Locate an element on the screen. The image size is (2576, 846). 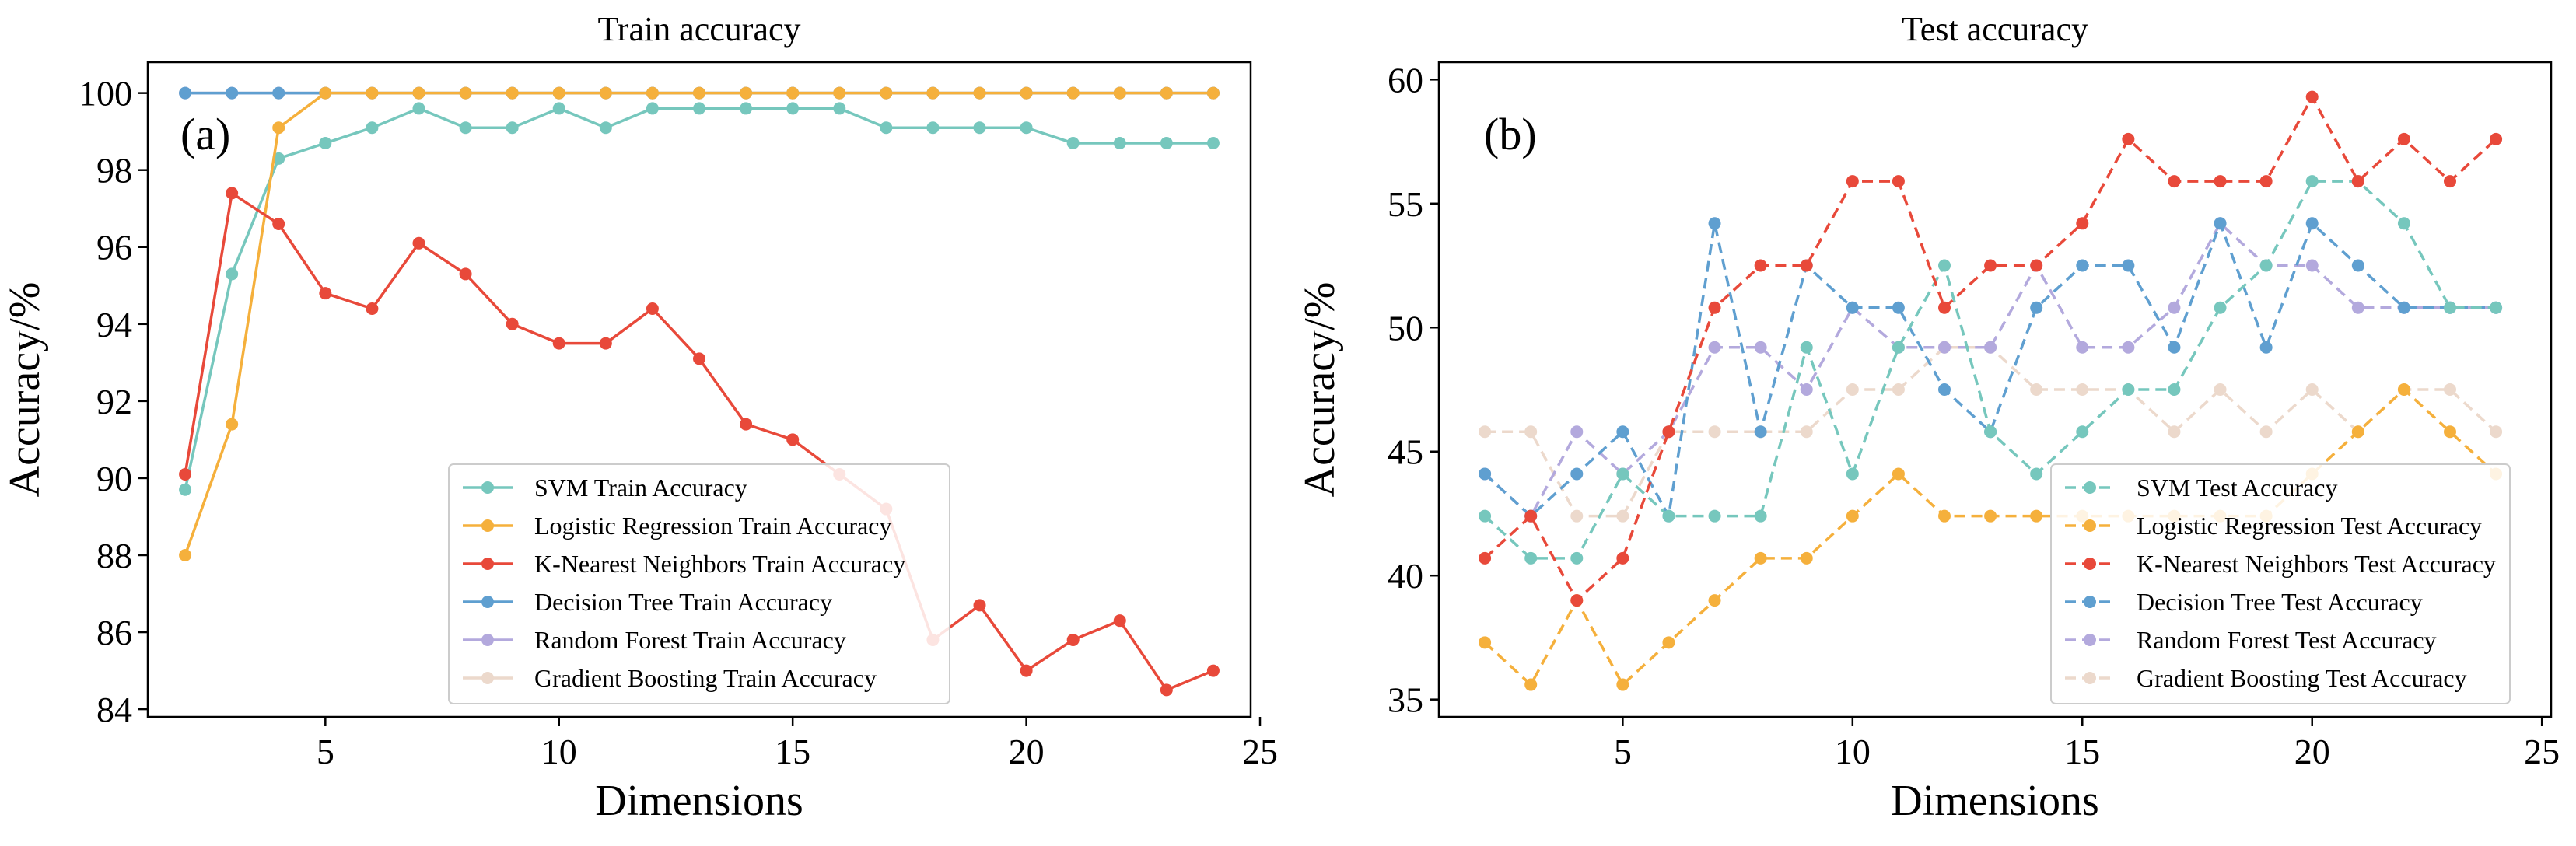
legend-label: Logistic Regression Train Accuracy is located at coordinates (713, 526).